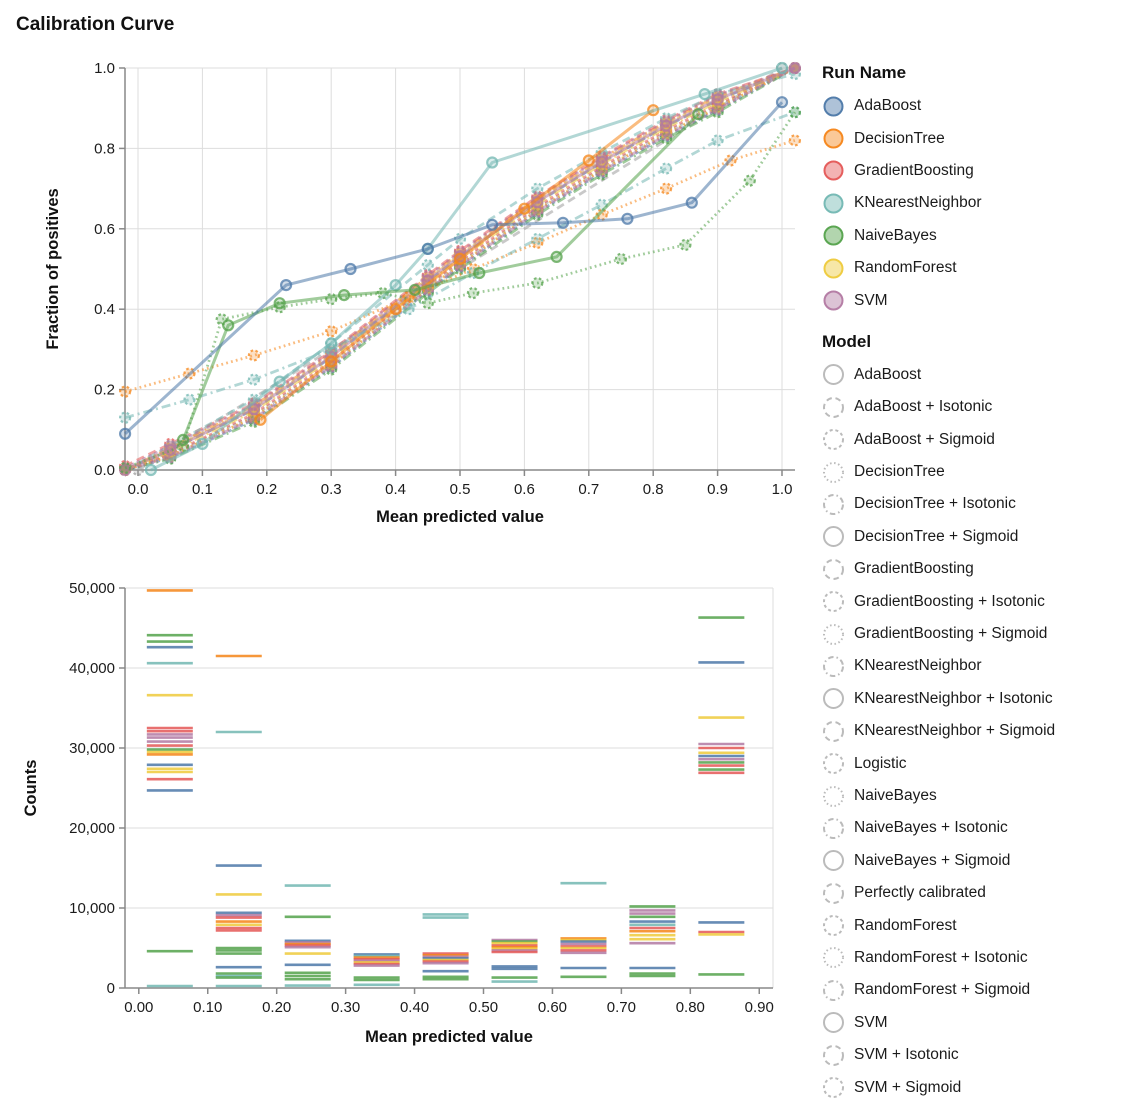 The width and height of the screenshot is (1136, 1118). I want to click on legend-item-model-decisiontree-sigmoid: DecisionTree + Sigmoid, so click(977, 537).